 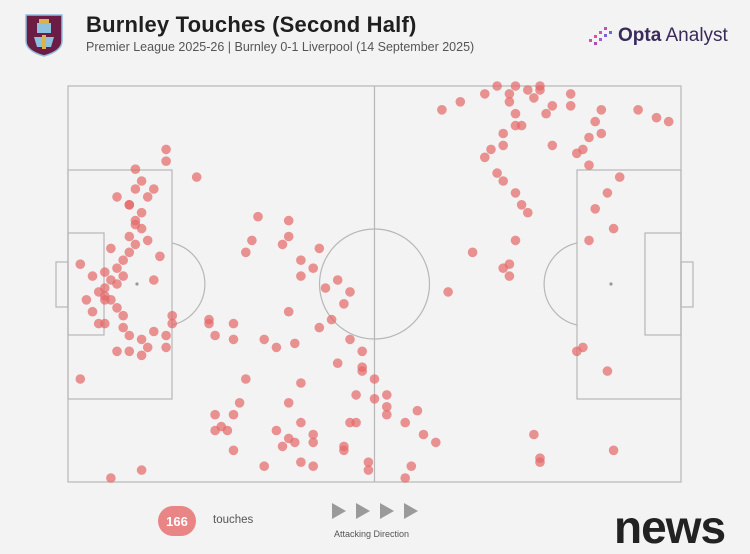 What do you see at coordinates (600, 36) in the screenshot?
I see `opta-logo-icon` at bounding box center [600, 36].